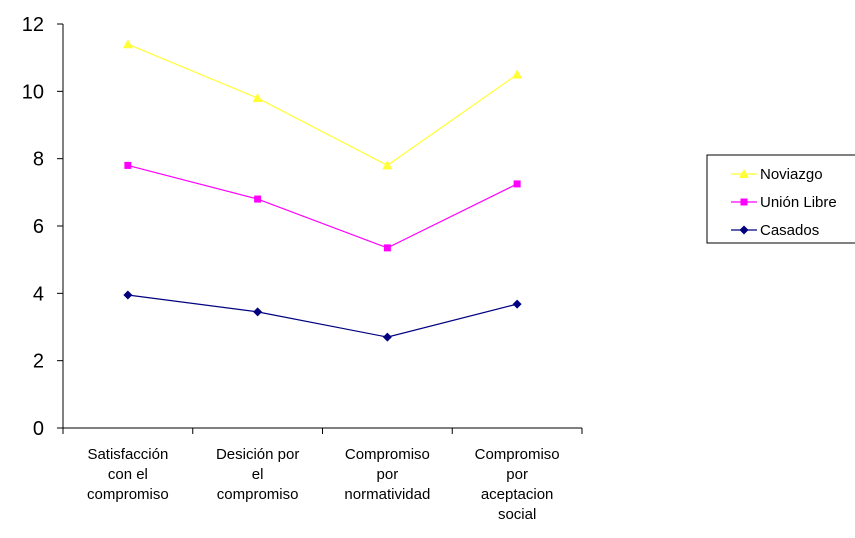 The width and height of the screenshot is (855, 538). I want to click on x-tick-label-line: social, so click(517, 514).